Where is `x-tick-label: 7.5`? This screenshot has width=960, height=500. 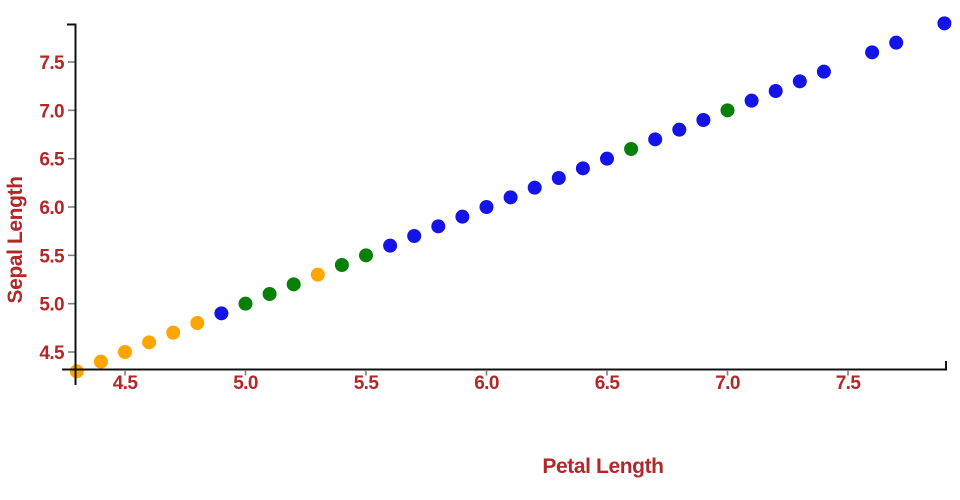
x-tick-label: 7.5 is located at coordinates (849, 383).